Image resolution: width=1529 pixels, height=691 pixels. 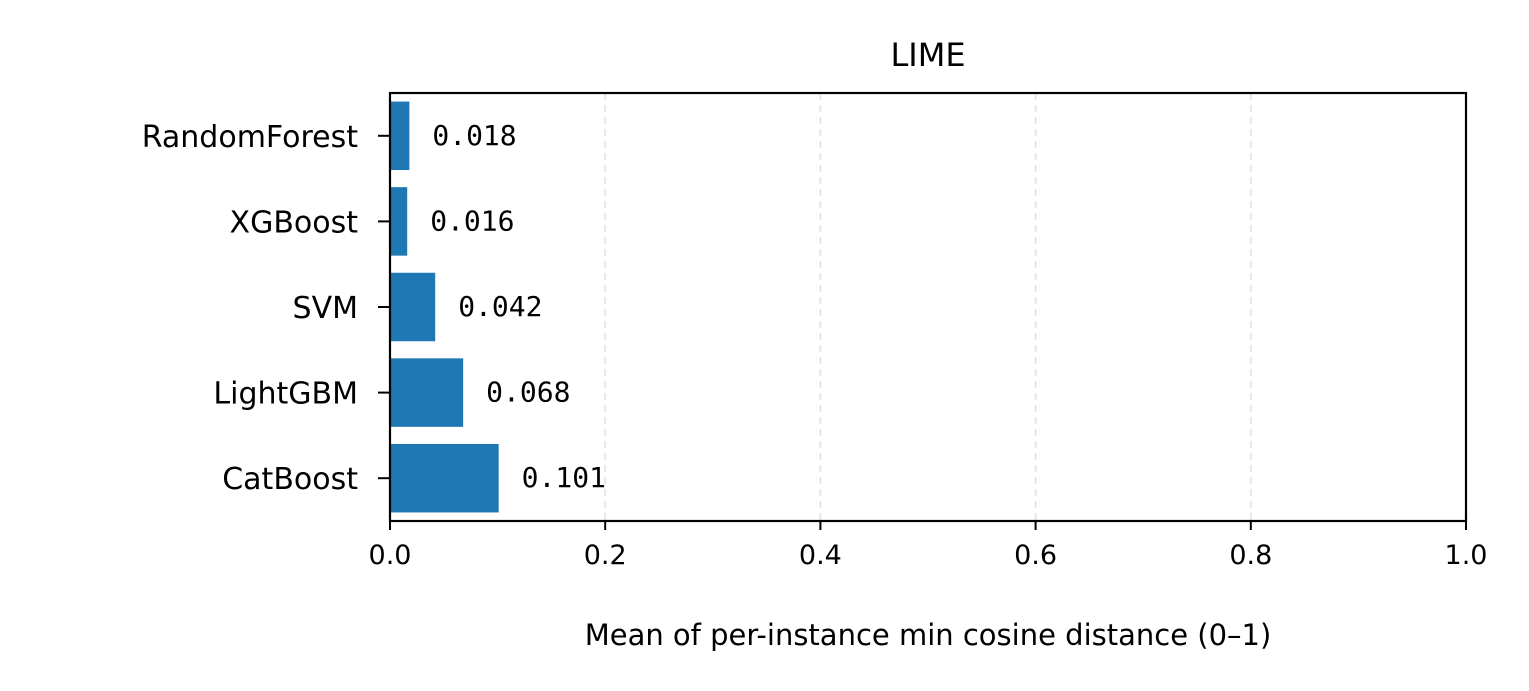 What do you see at coordinates (1035, 555) in the screenshot?
I see `x-tick-label-3: 0.6` at bounding box center [1035, 555].